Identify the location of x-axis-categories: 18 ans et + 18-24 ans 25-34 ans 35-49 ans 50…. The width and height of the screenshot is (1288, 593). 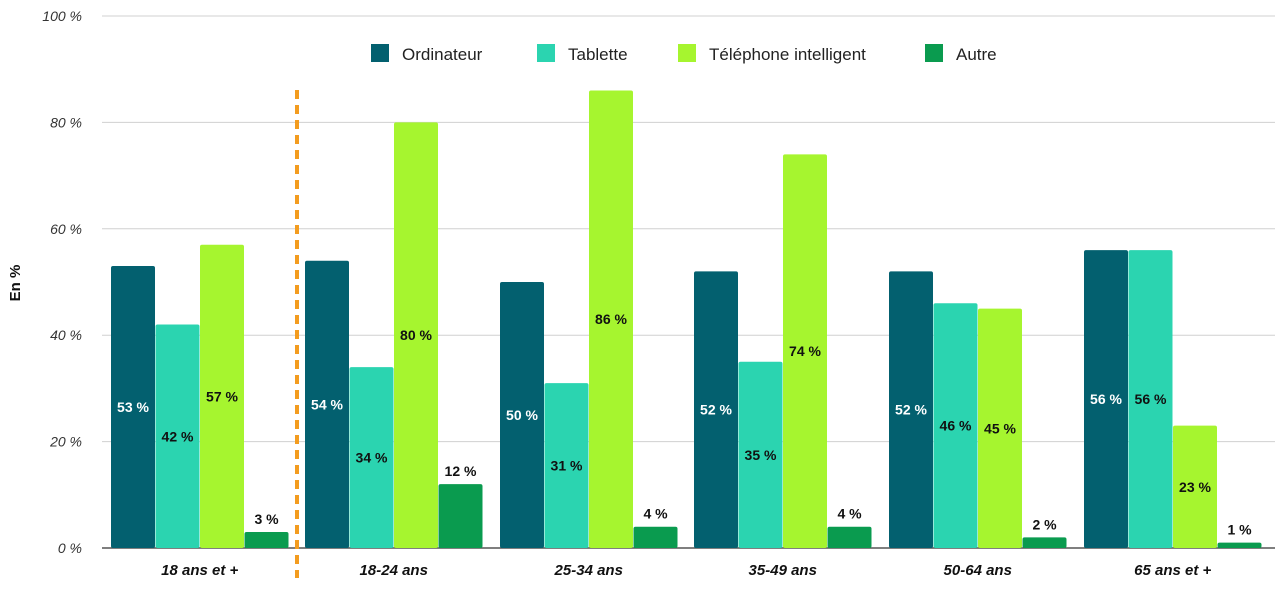
(686, 570).